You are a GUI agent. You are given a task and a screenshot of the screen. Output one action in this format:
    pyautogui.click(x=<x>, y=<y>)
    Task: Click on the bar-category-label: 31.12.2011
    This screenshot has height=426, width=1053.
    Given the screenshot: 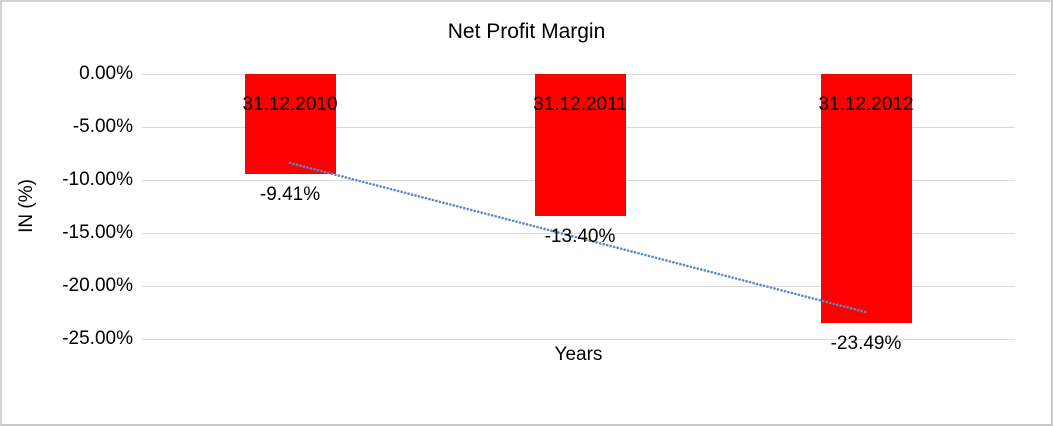 What is the action you would take?
    pyautogui.click(x=580, y=104)
    